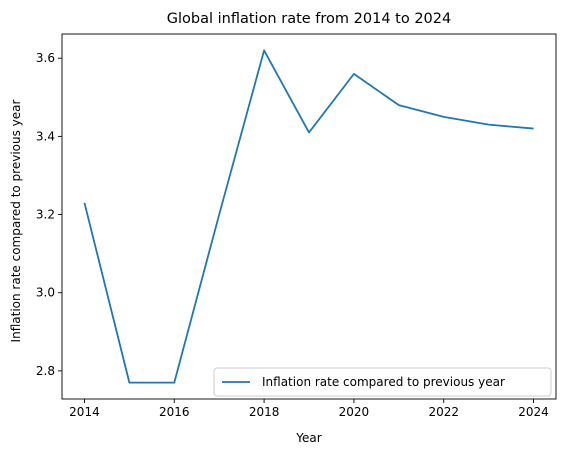 Image resolution: width=567 pixels, height=455 pixels. Describe the element at coordinates (354, 412) in the screenshot. I see `x-tick-label: 2020` at that location.